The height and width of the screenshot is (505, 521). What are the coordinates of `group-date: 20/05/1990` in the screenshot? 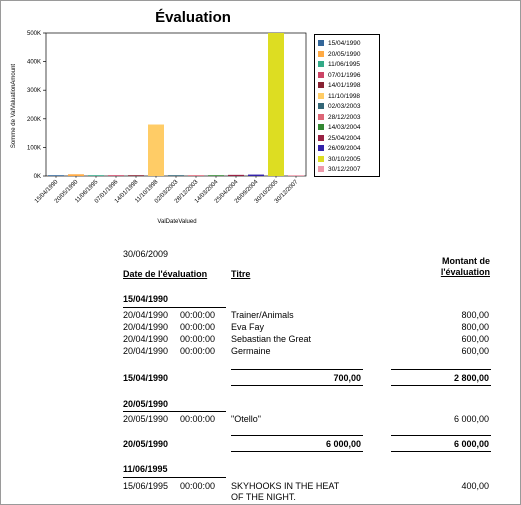 It's located at (146, 404).